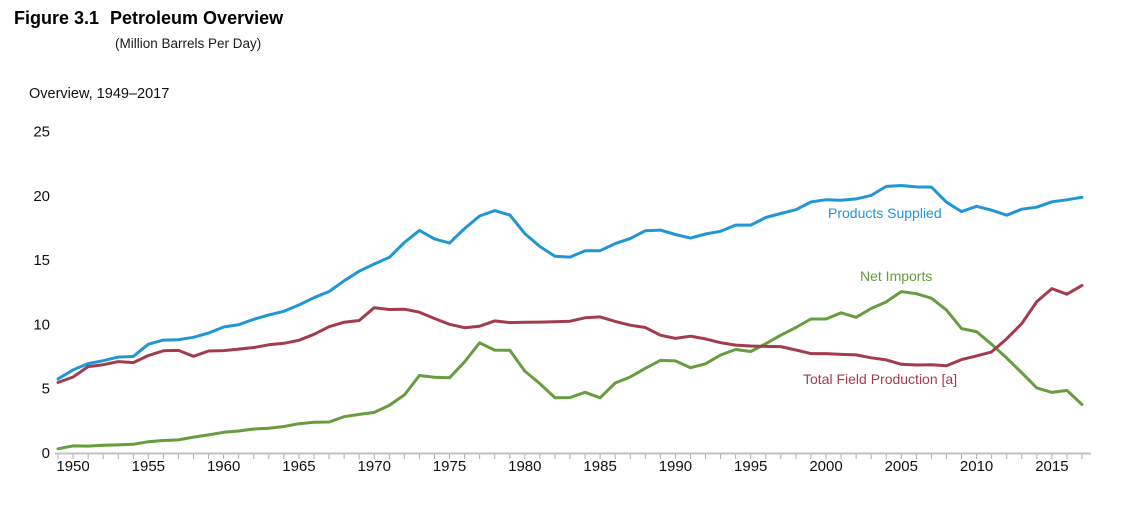  Describe the element at coordinates (901, 466) in the screenshot. I see `x-tick-label: 2005` at that location.